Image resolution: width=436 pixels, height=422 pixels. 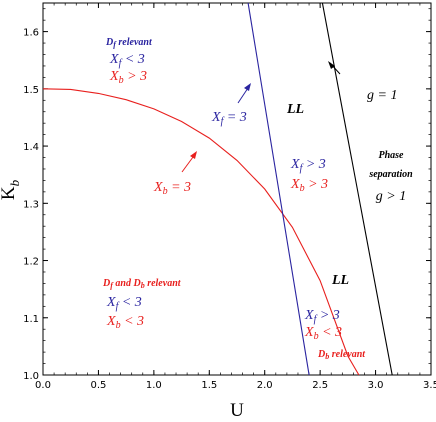 I want to click on phase-sep-line2: separation, so click(x=390, y=174).